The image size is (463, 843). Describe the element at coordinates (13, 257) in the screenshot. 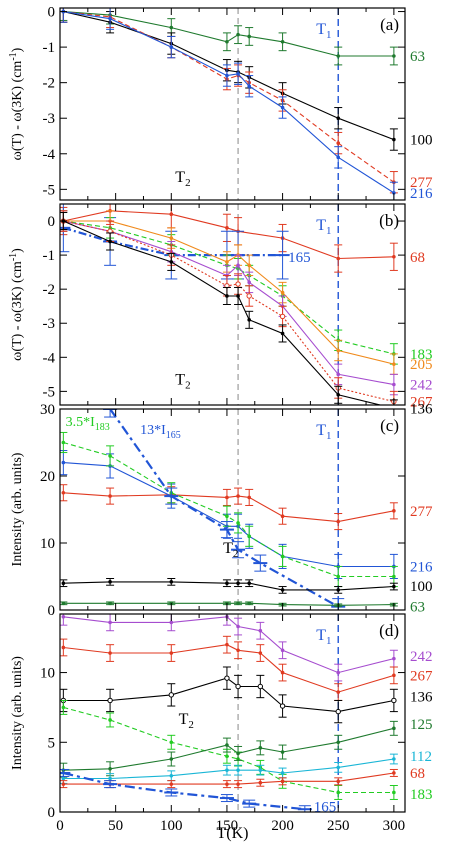

I see `y-axis-label-sup: -1` at that location.